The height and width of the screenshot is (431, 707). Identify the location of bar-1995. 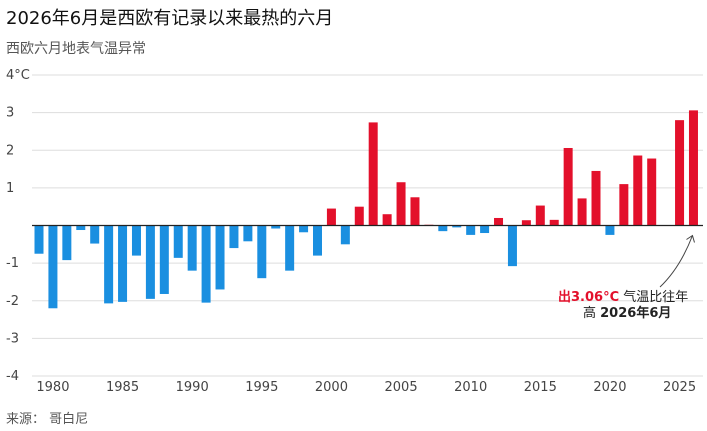
(262, 252).